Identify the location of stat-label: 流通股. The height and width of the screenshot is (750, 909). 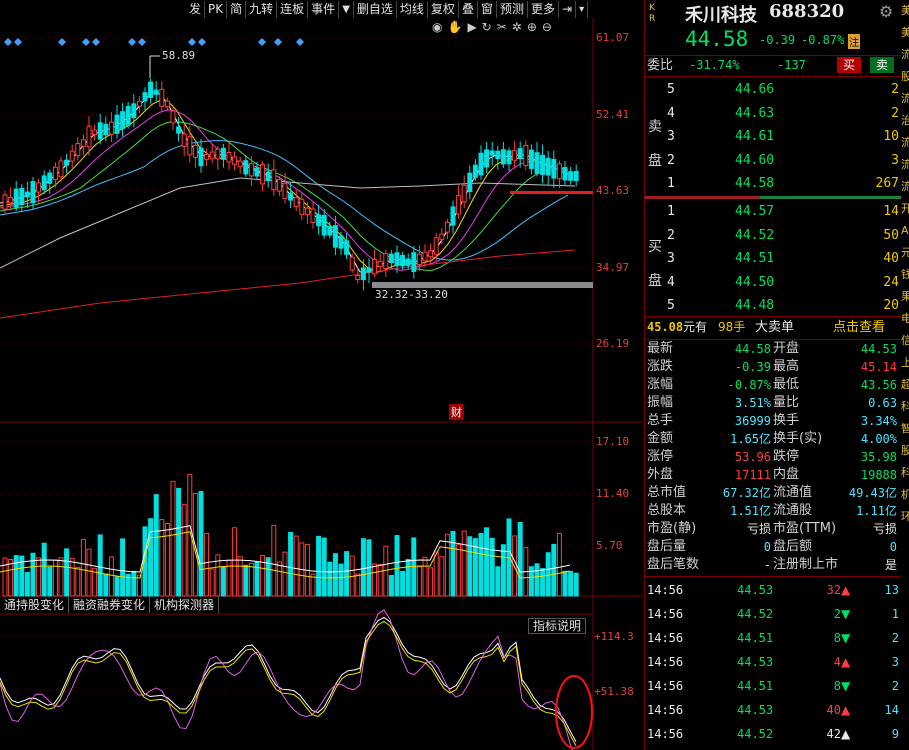
(793, 510).